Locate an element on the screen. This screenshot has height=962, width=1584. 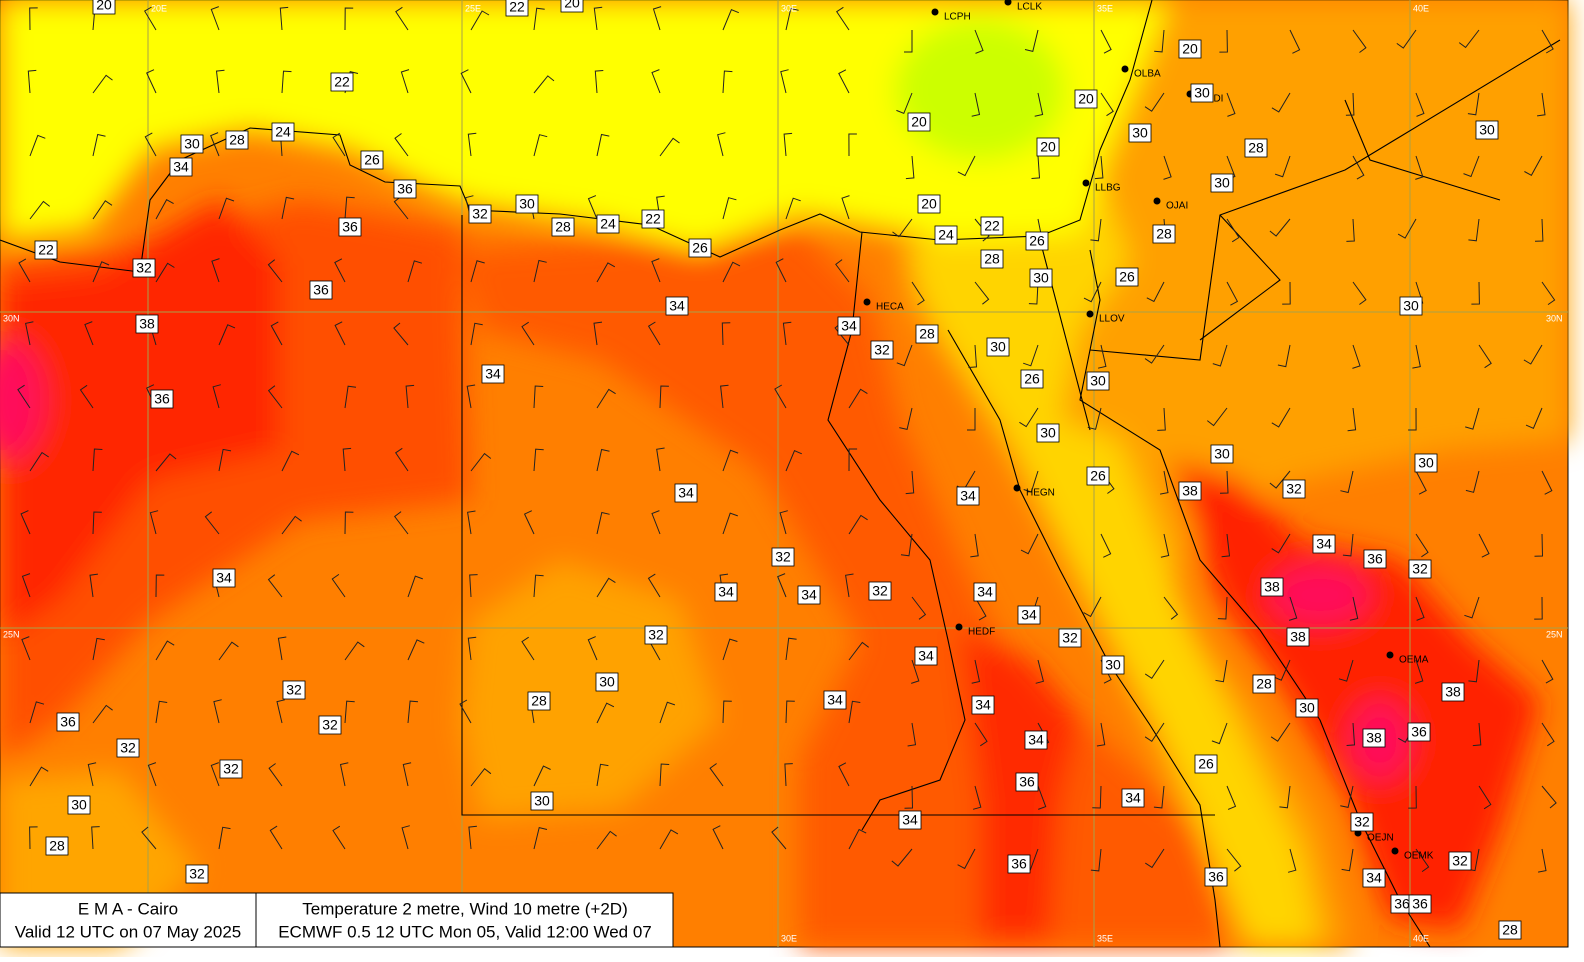
station-label: HECA is located at coordinates (890, 307).